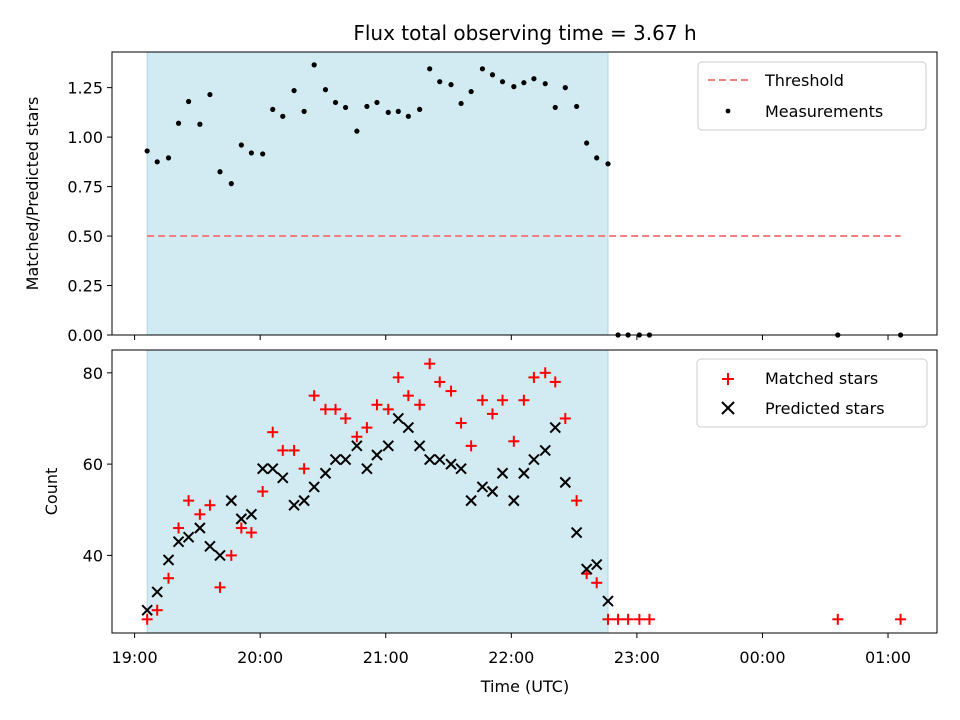 The image size is (960, 720). Describe the element at coordinates (728, 408) in the screenshot. I see `legend-predicted-swatch` at that location.